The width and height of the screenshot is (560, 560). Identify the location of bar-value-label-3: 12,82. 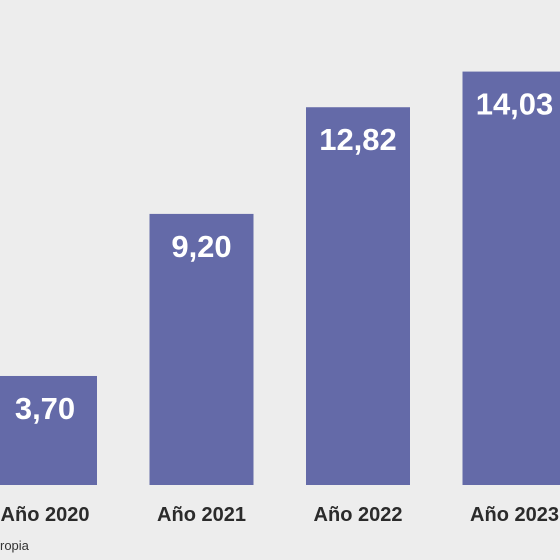
(358, 139).